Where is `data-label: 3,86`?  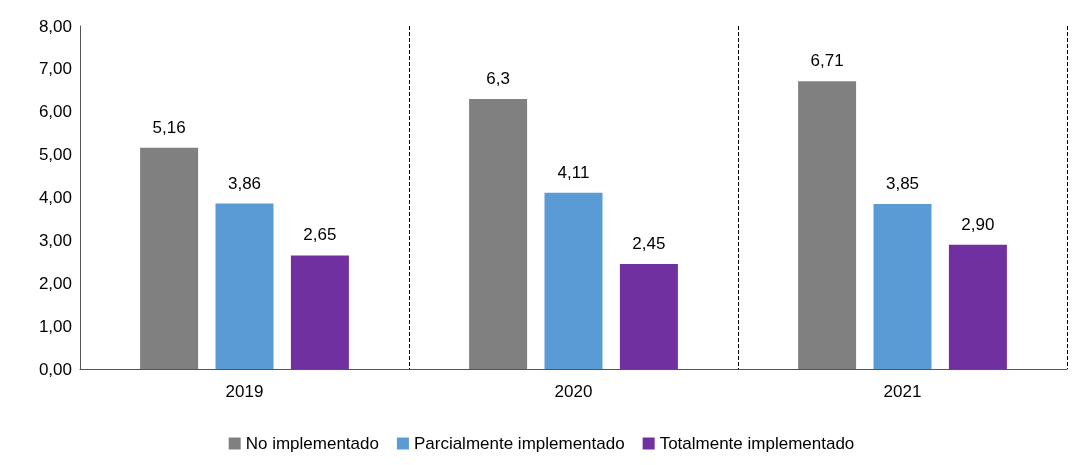 data-label: 3,86 is located at coordinates (244, 183).